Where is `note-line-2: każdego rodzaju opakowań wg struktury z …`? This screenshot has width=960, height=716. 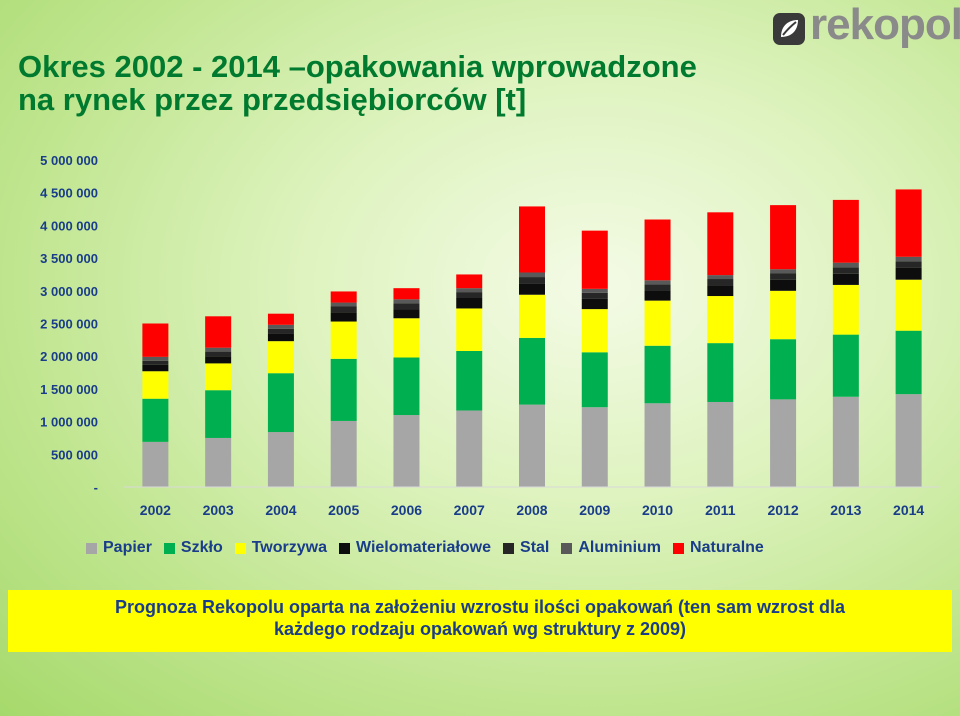 note-line-2: każdego rodzaju opakowań wg struktury z … is located at coordinates (480, 629).